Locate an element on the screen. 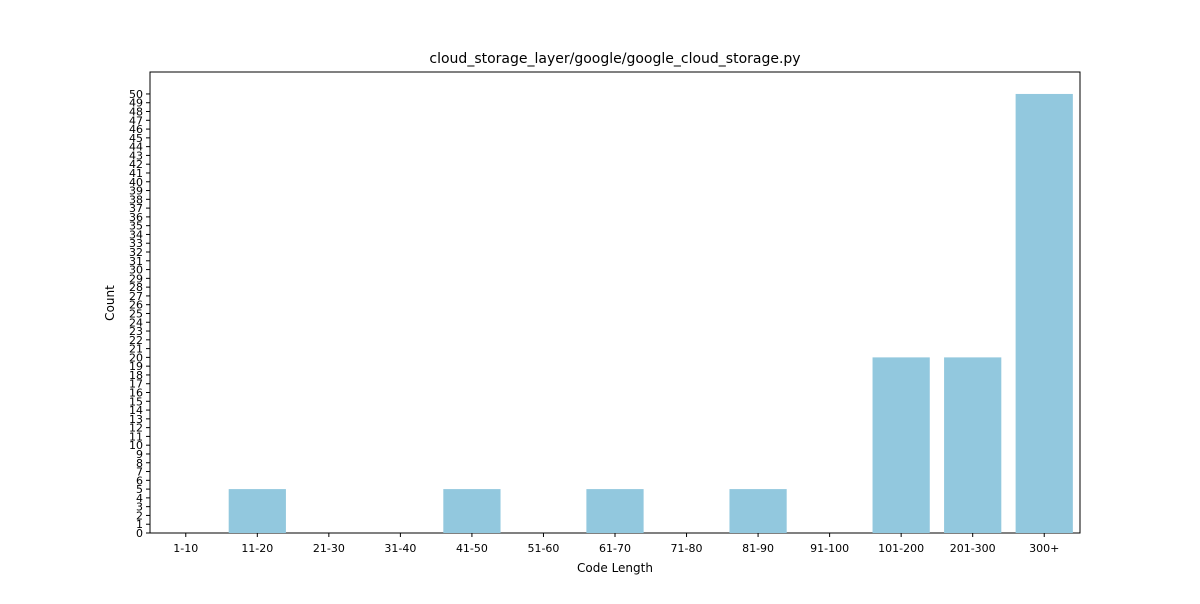 Image resolution: width=1200 pixels, height=604 pixels. x-tick-label: 51-60 is located at coordinates (543, 548).